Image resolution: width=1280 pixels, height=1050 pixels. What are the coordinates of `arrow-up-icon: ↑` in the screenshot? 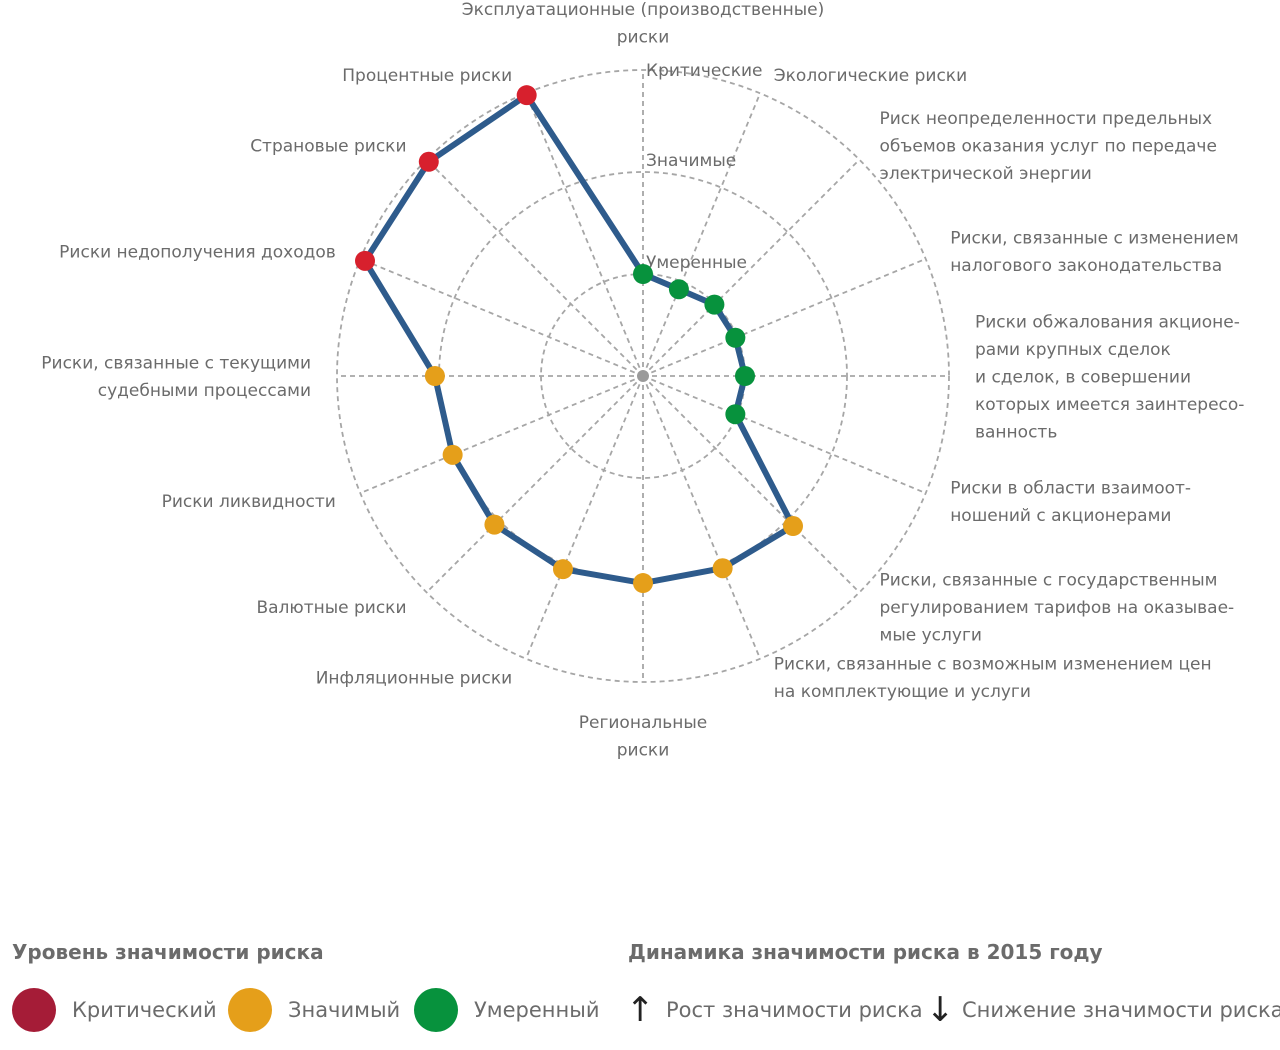 It's located at (640, 1010).